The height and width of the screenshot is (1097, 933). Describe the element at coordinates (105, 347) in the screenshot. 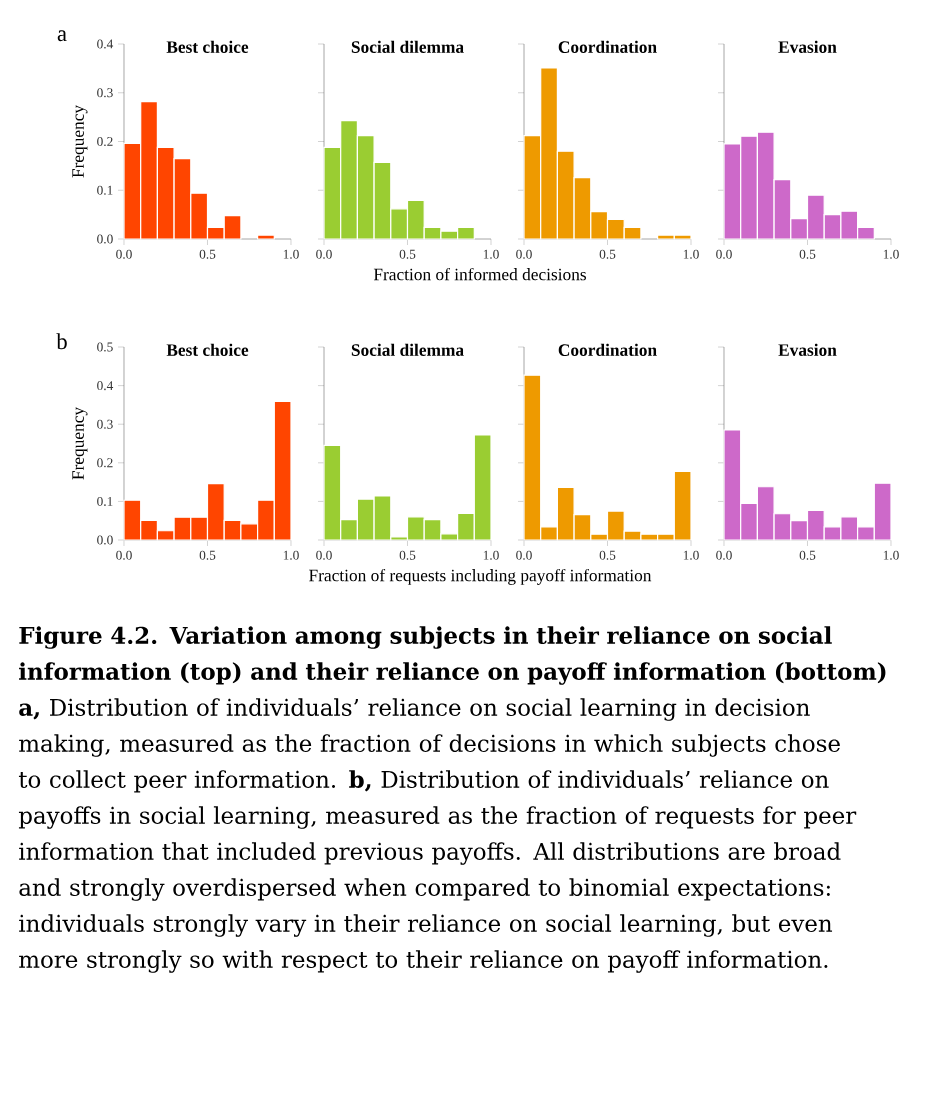

I see `y-tick-label: 0.5` at that location.